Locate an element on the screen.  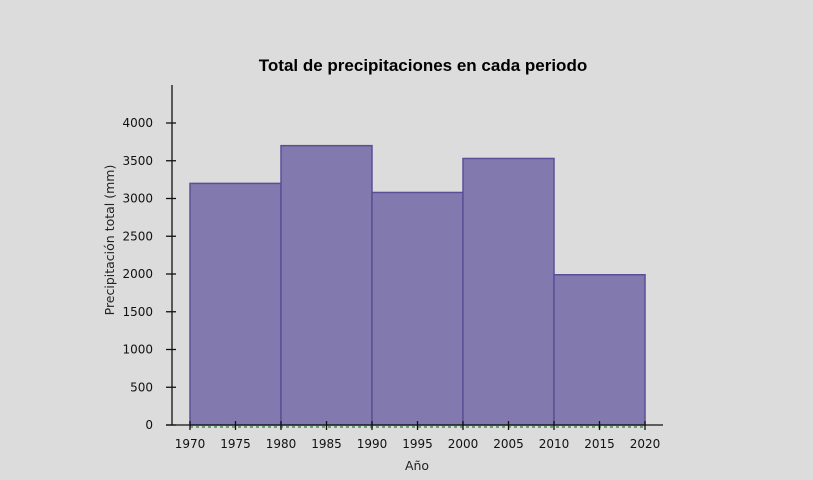
x-tick-label: 1980 is located at coordinates (281, 444).